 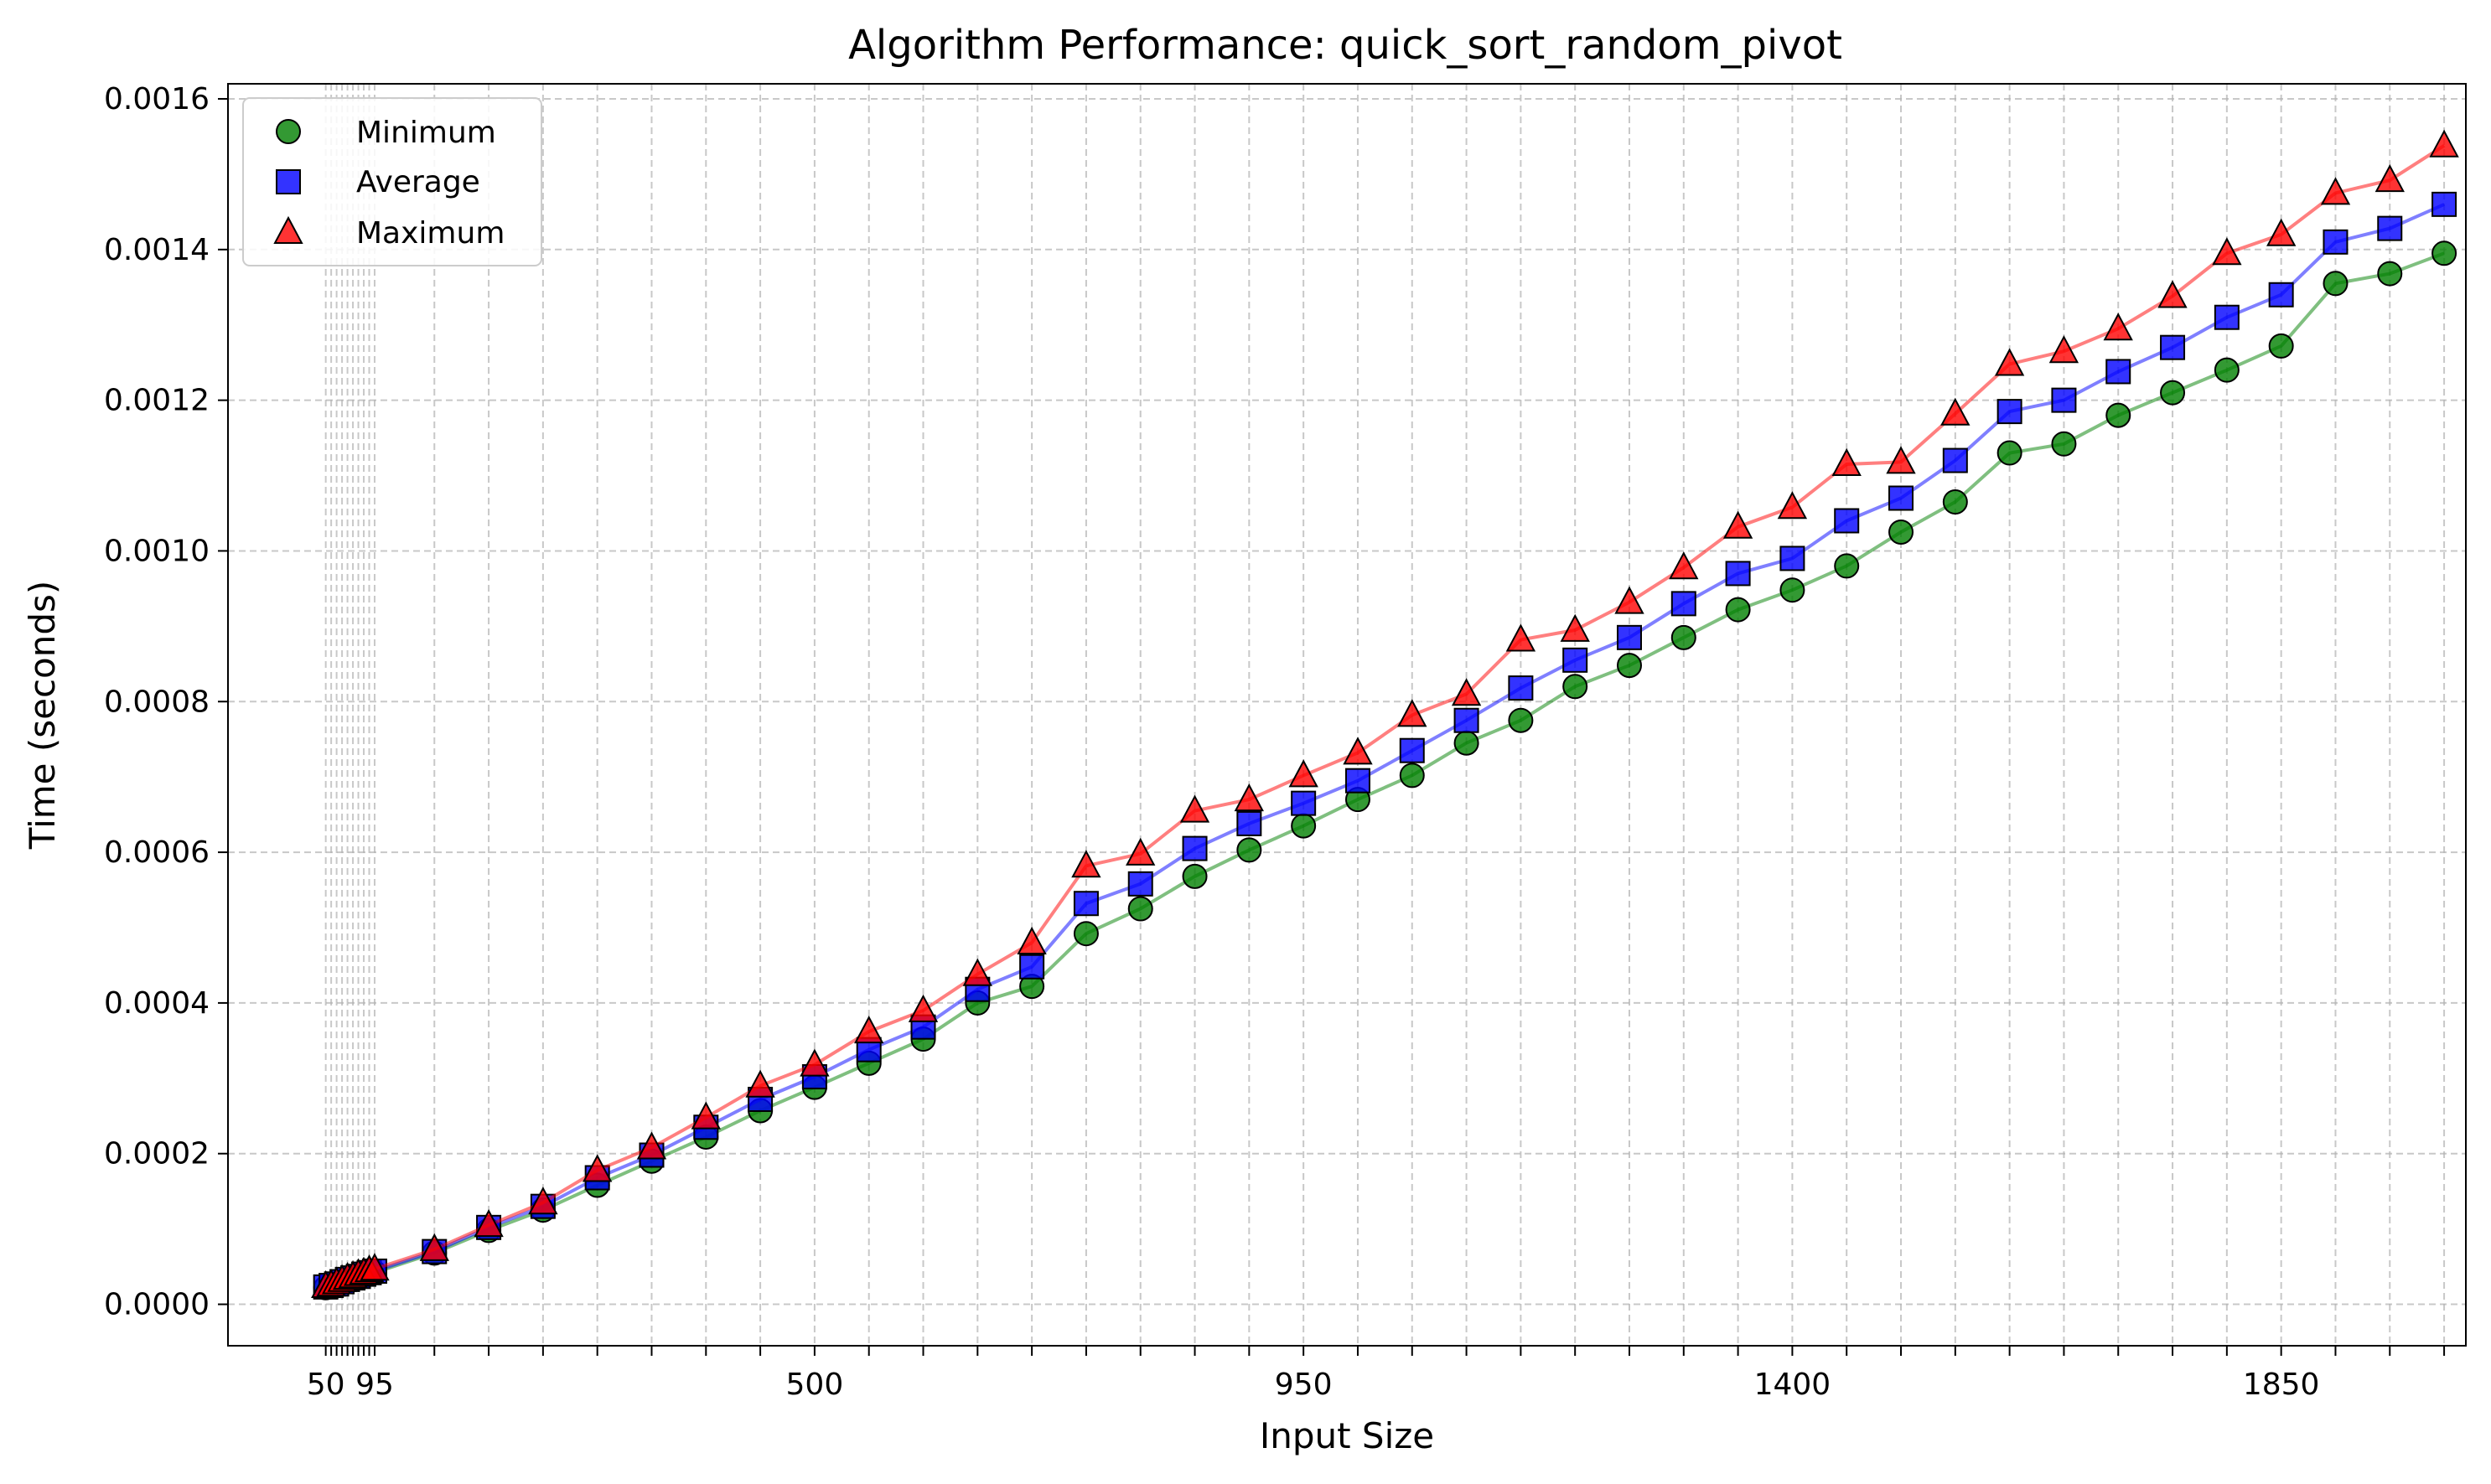 What do you see at coordinates (2281, 1385) in the screenshot?
I see `x-tick-label: 1850` at bounding box center [2281, 1385].